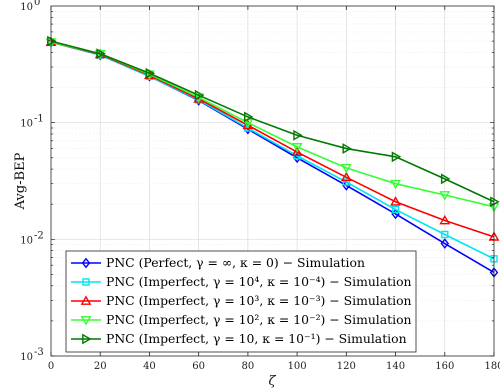 The width and height of the screenshot is (500, 392). I want to click on y-tick-label: 10 -2, so click(31, 238).